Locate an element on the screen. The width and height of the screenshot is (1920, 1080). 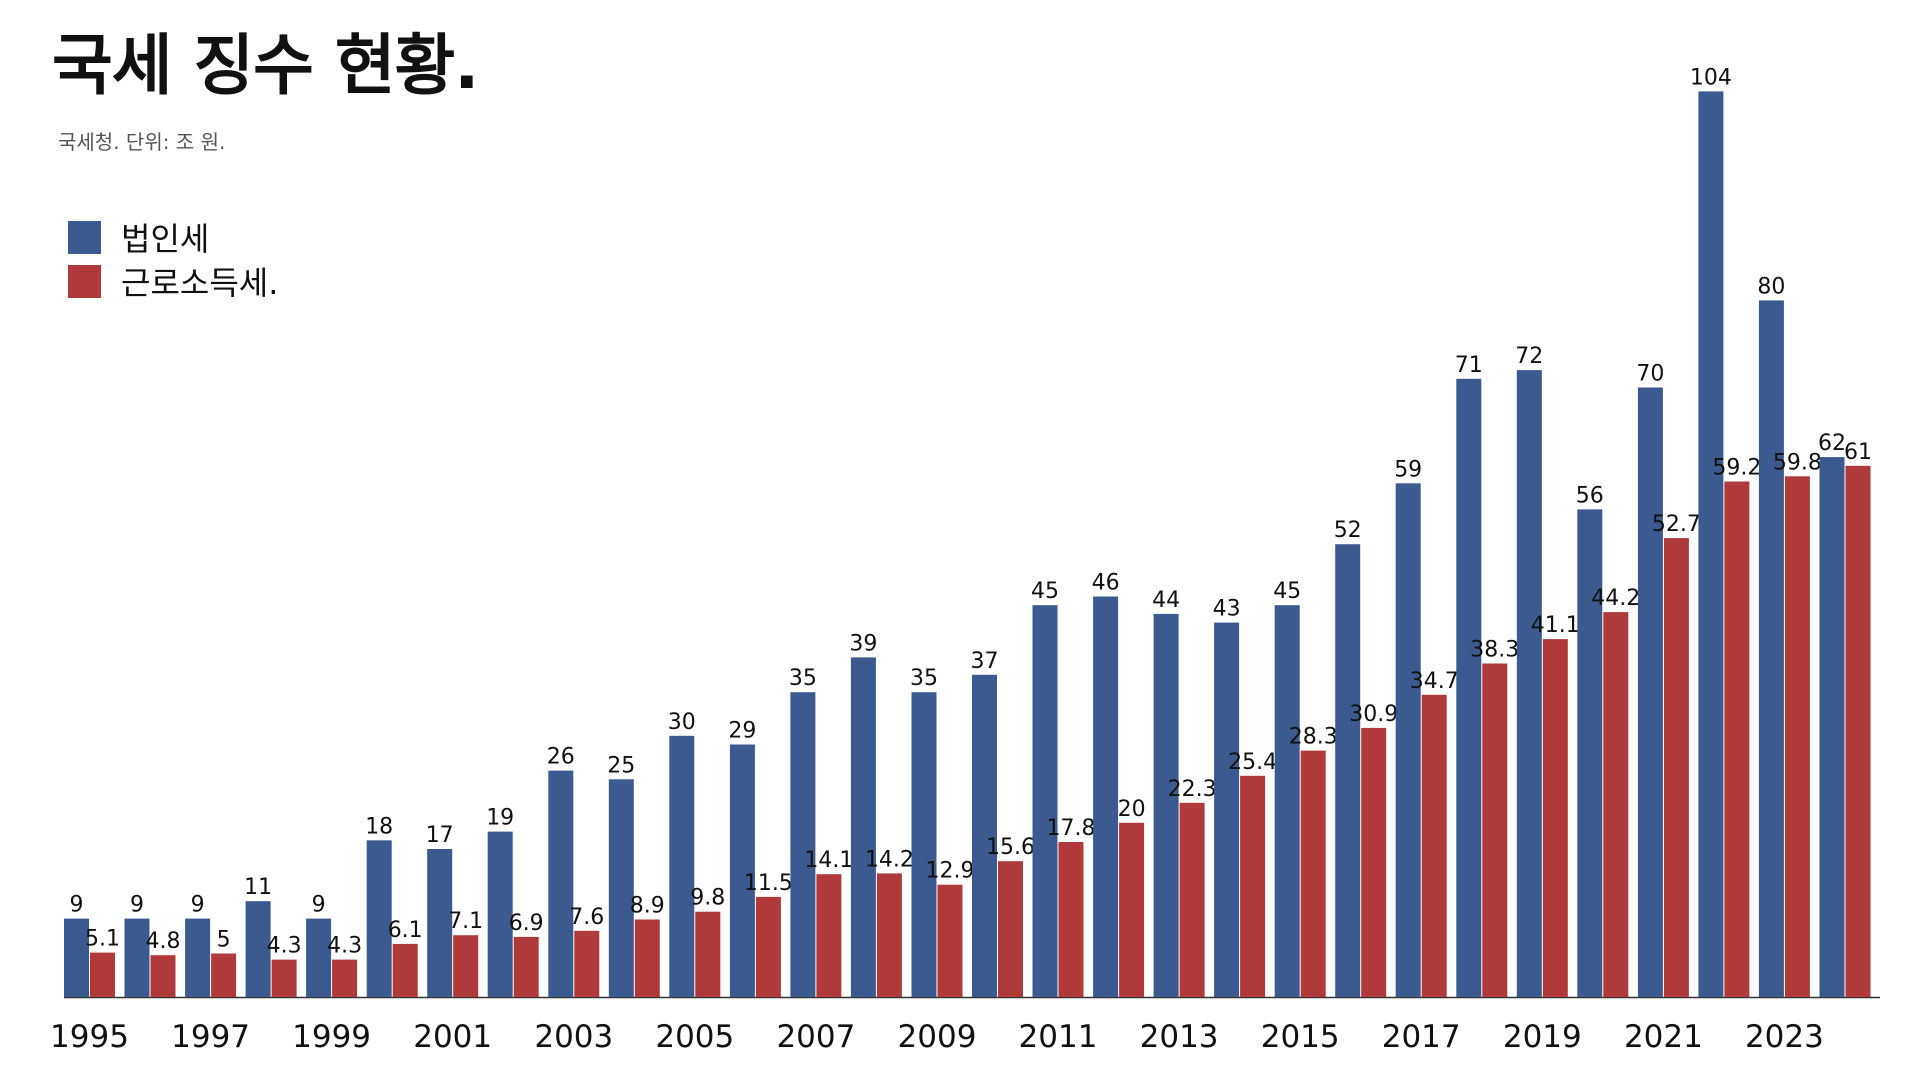
value-label-corporate-tax-2019: 72 is located at coordinates (1529, 356).